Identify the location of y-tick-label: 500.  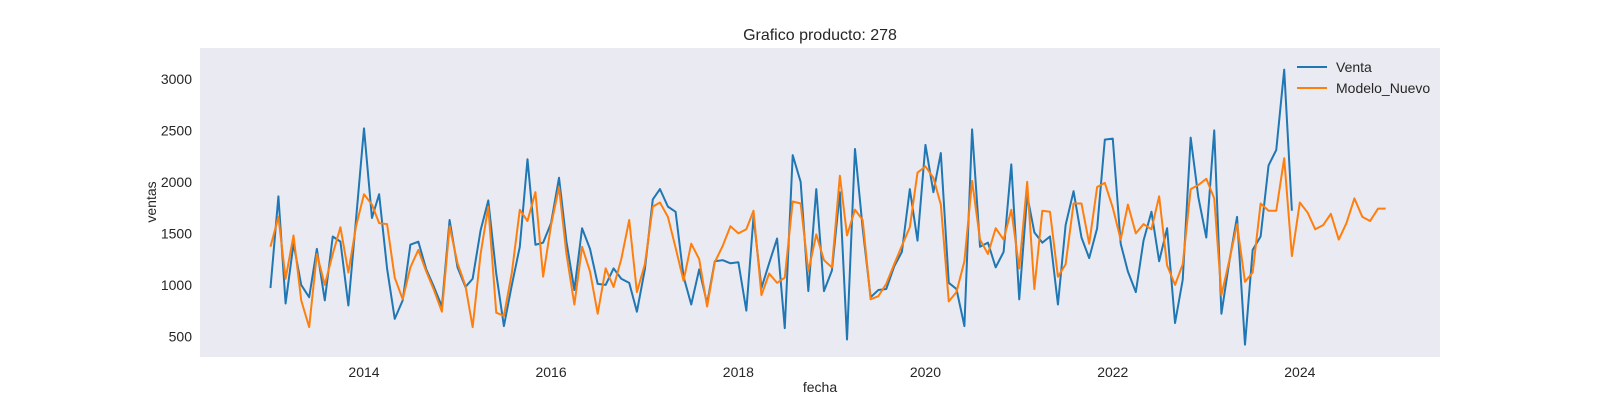
(181, 336).